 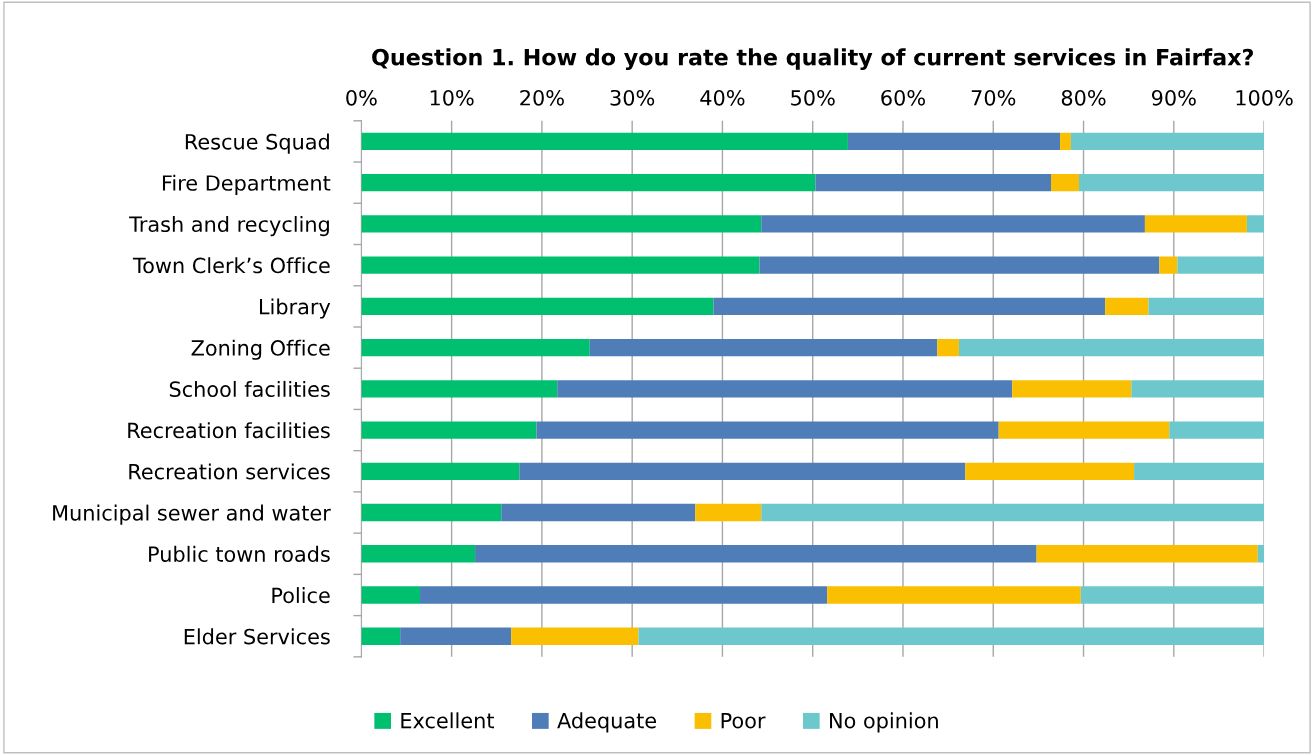 I want to click on y-tick-label: School facilities, so click(x=249, y=389).